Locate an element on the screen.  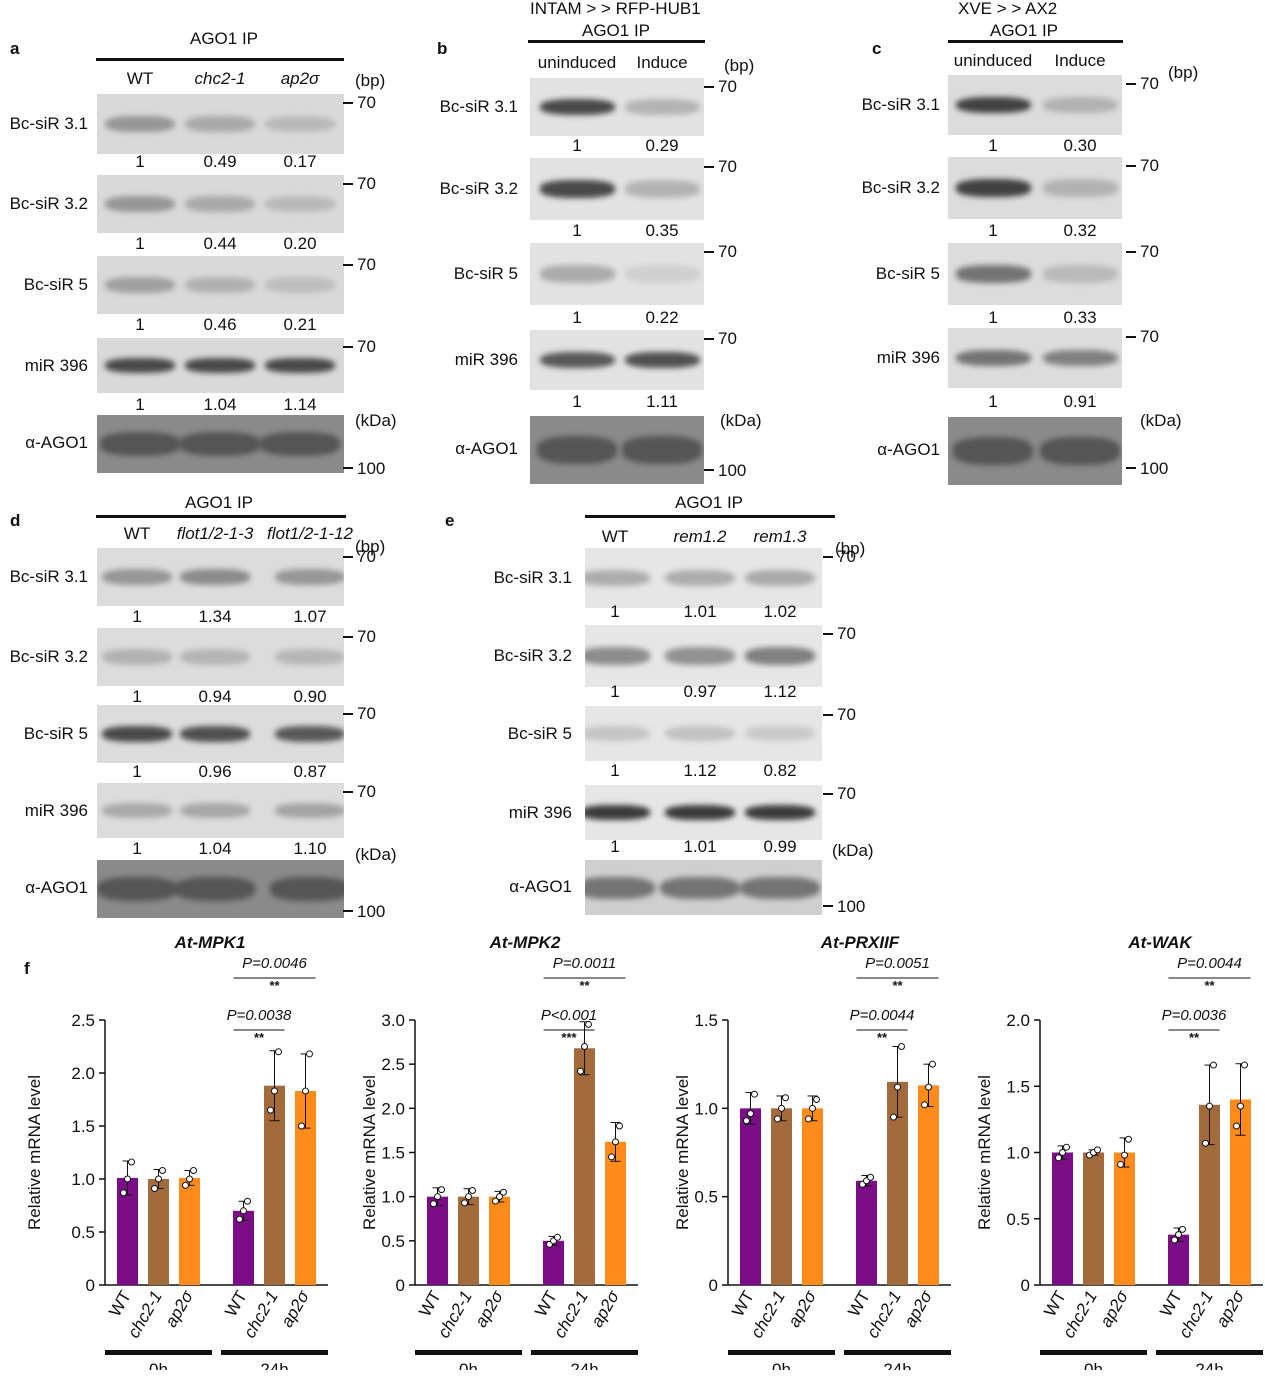
quant-a-3-2: 1.14 is located at coordinates (300, 404).